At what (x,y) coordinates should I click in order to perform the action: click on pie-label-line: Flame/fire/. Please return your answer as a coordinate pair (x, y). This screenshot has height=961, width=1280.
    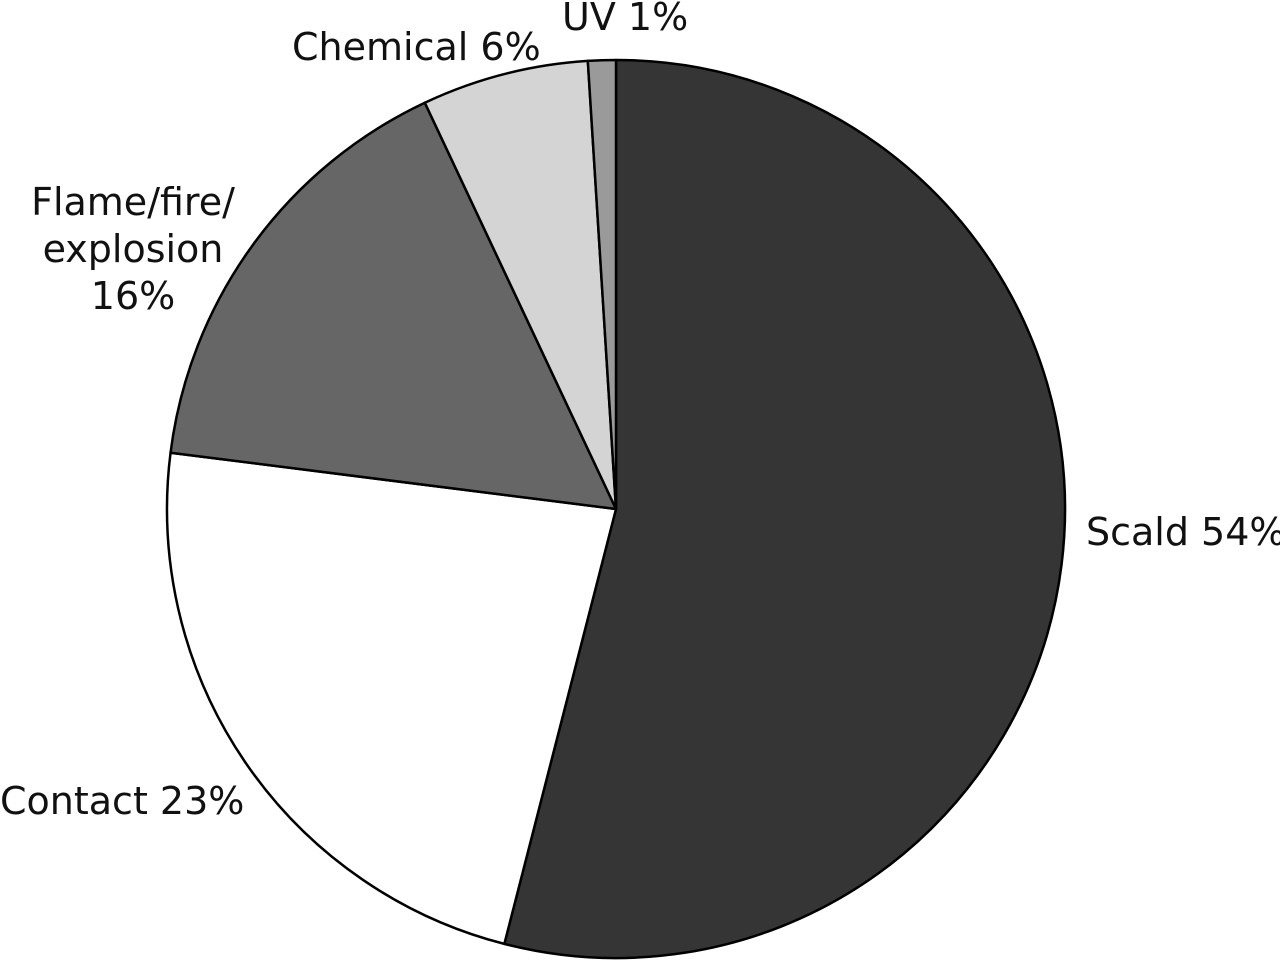
    Looking at the image, I should click on (133, 202).